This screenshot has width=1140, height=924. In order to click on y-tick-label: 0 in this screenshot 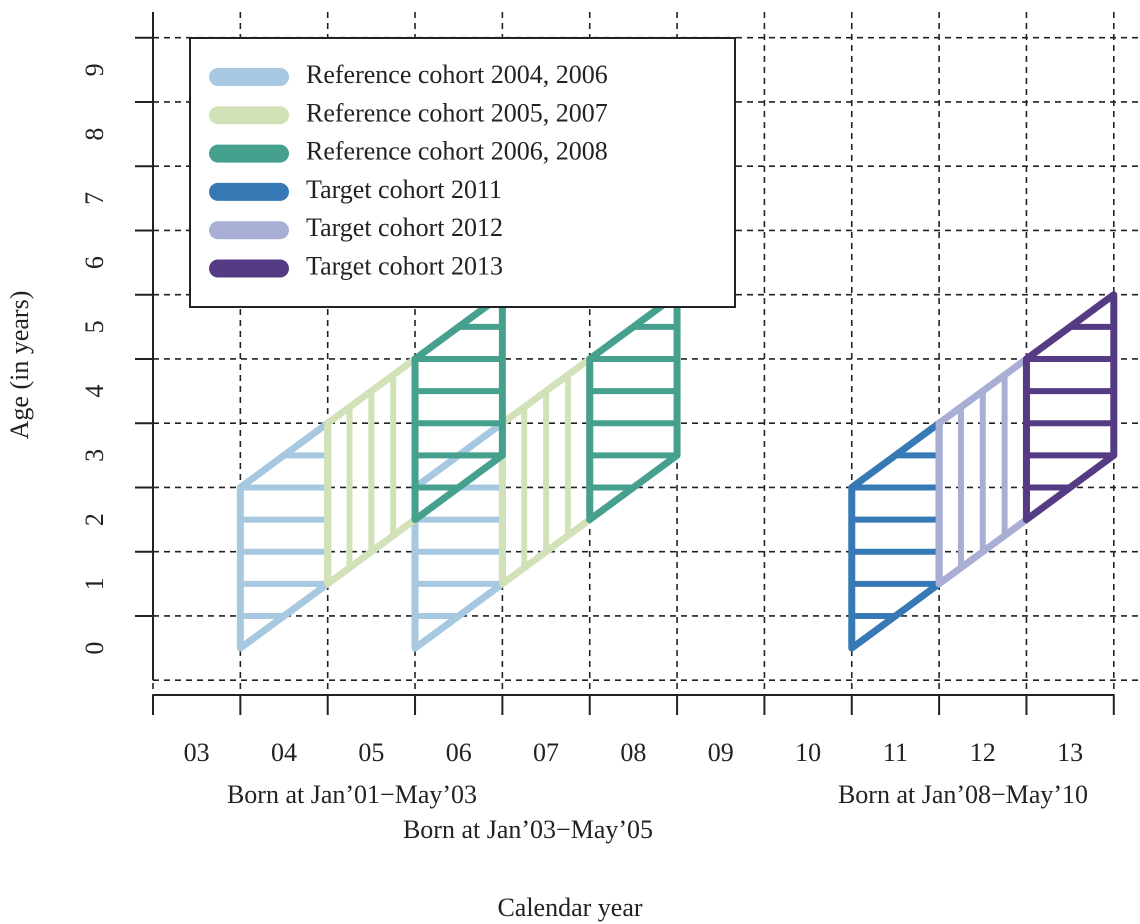, I will do `click(94, 648)`.